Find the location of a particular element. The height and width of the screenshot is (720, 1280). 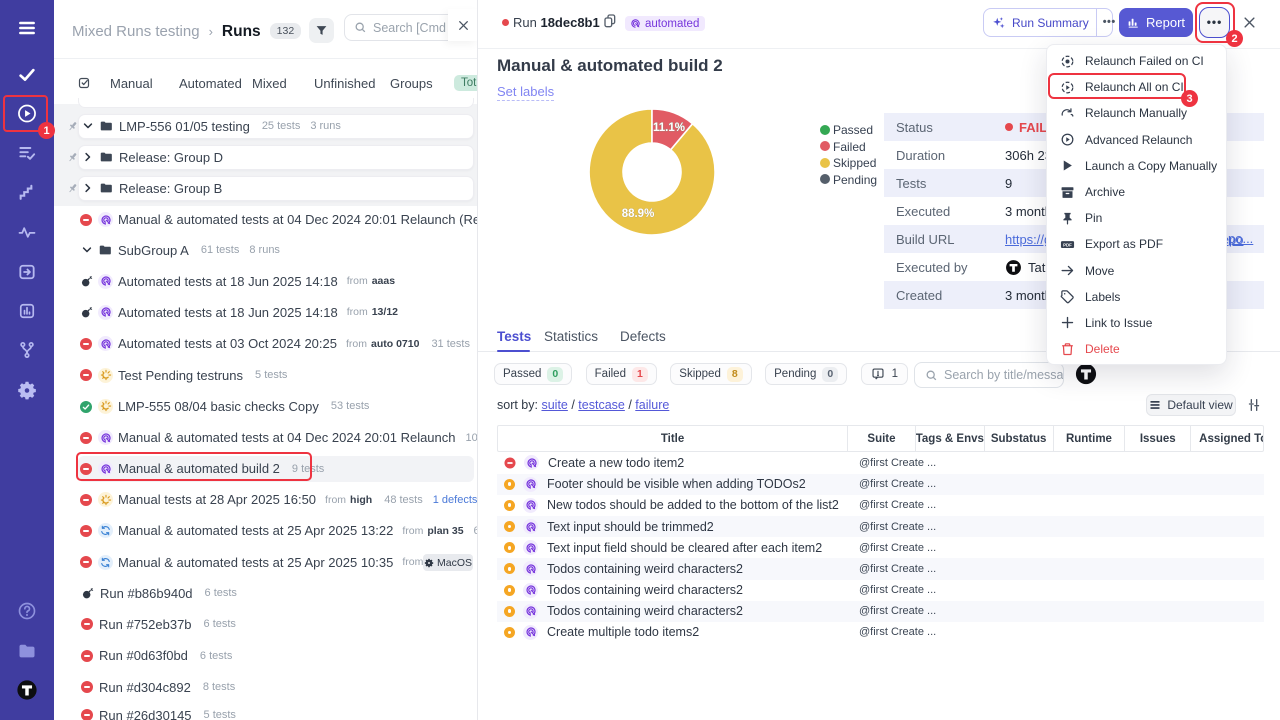

svg-text: PDF is located at coordinates (1067, 244).